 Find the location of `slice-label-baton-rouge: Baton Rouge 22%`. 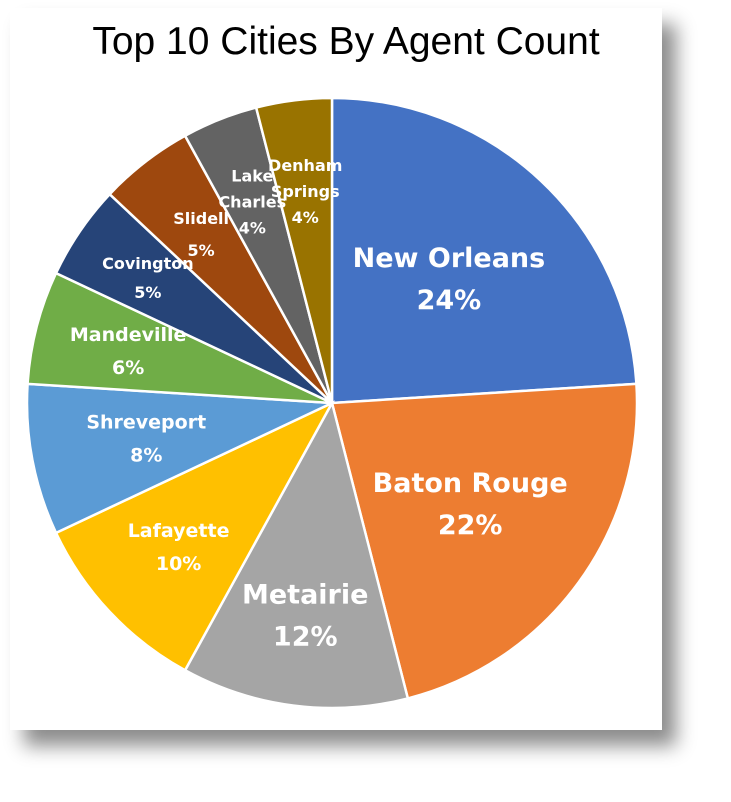

slice-label-baton-rouge: Baton Rouge 22% is located at coordinates (470, 504).